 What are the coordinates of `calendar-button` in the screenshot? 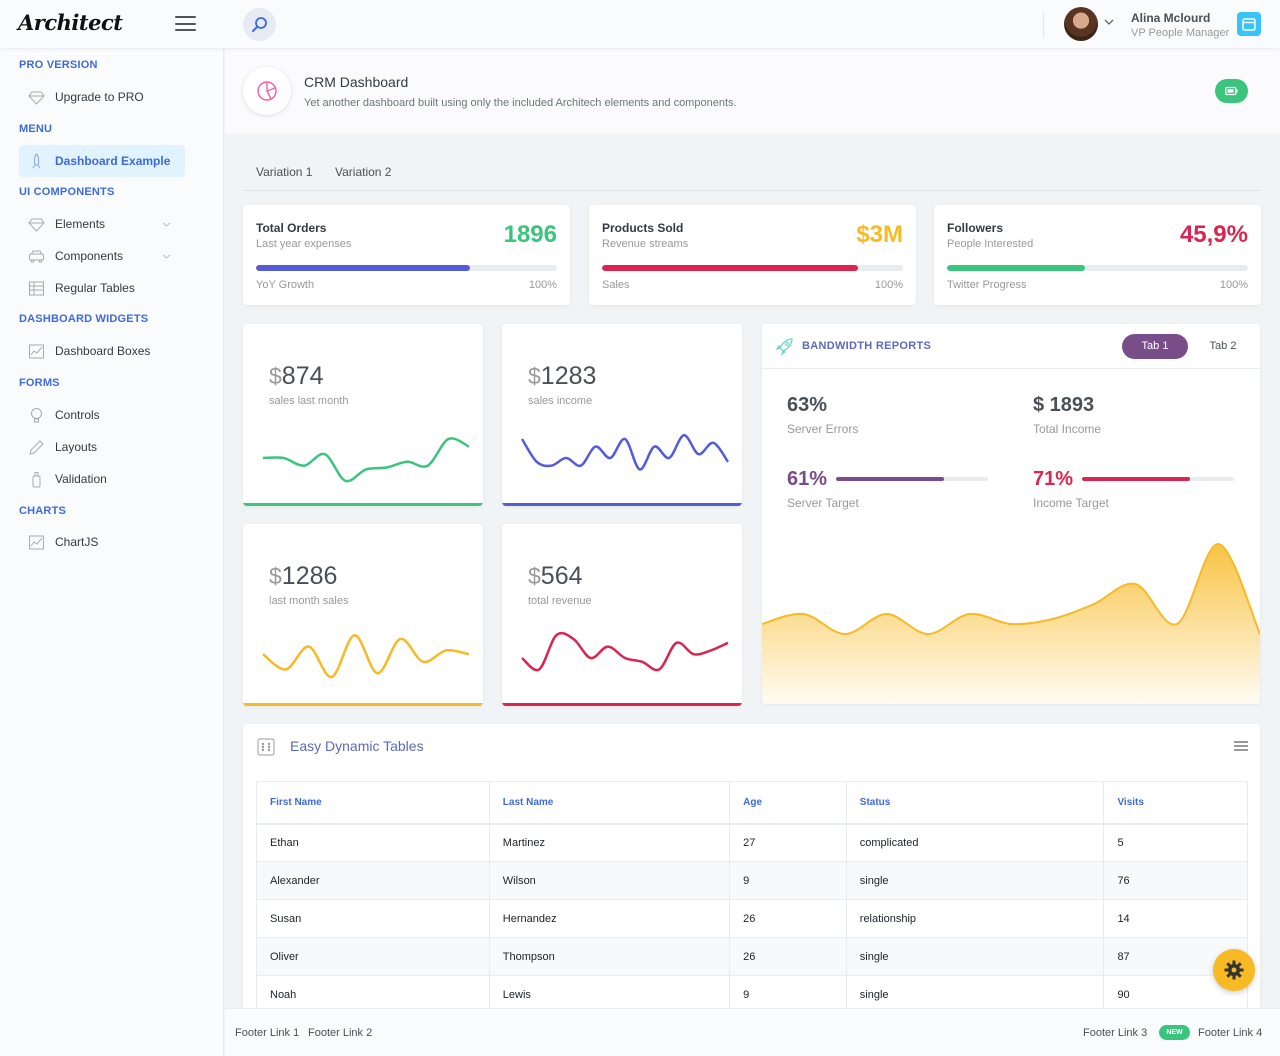 It's located at (1249, 24).